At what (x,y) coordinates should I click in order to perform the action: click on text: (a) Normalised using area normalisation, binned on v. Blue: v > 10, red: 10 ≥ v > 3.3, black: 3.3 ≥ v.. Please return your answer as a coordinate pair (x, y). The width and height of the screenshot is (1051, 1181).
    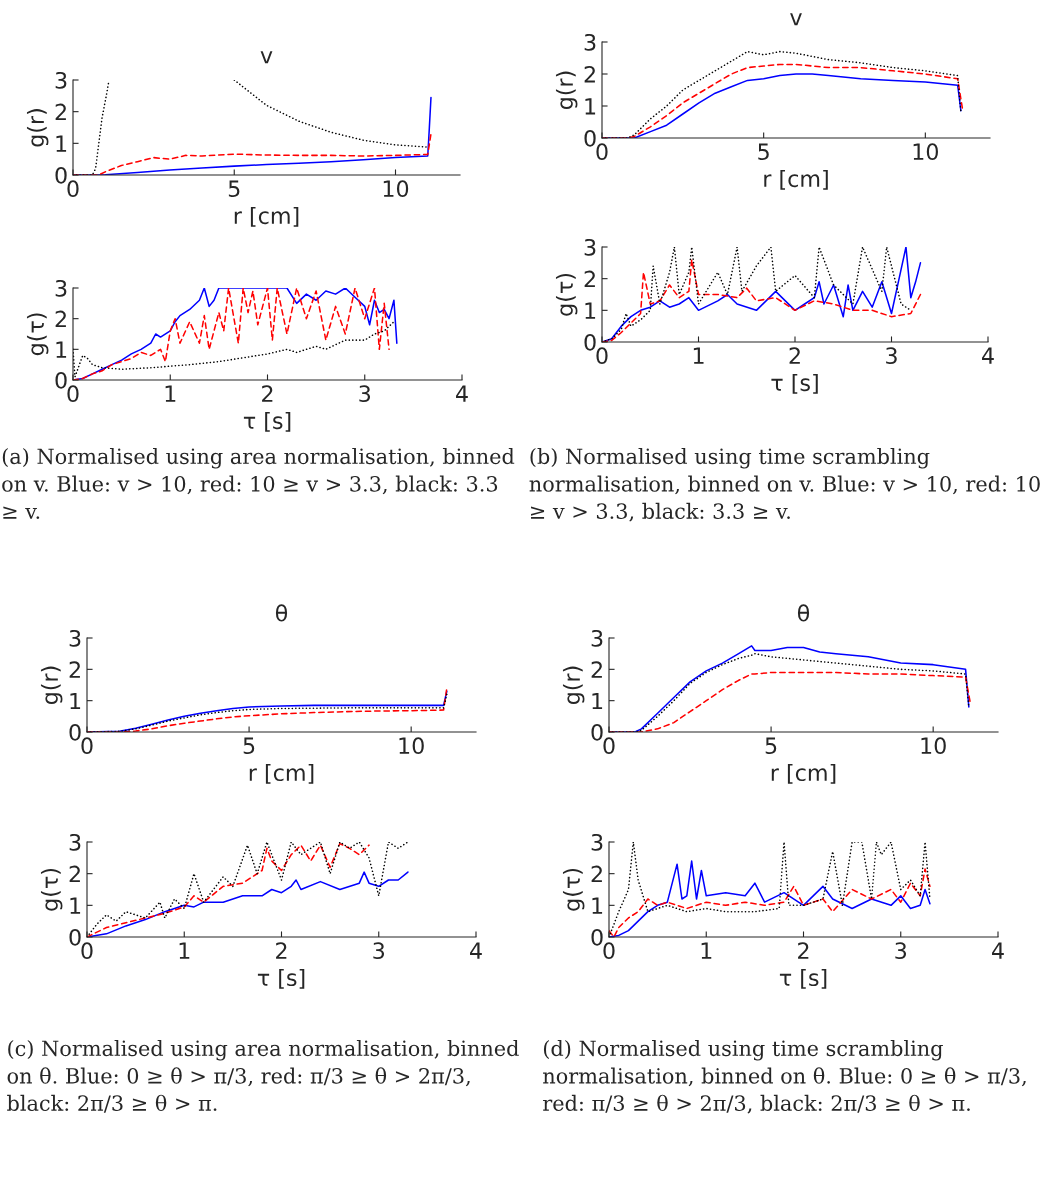
    Looking at the image, I should click on (258, 483).